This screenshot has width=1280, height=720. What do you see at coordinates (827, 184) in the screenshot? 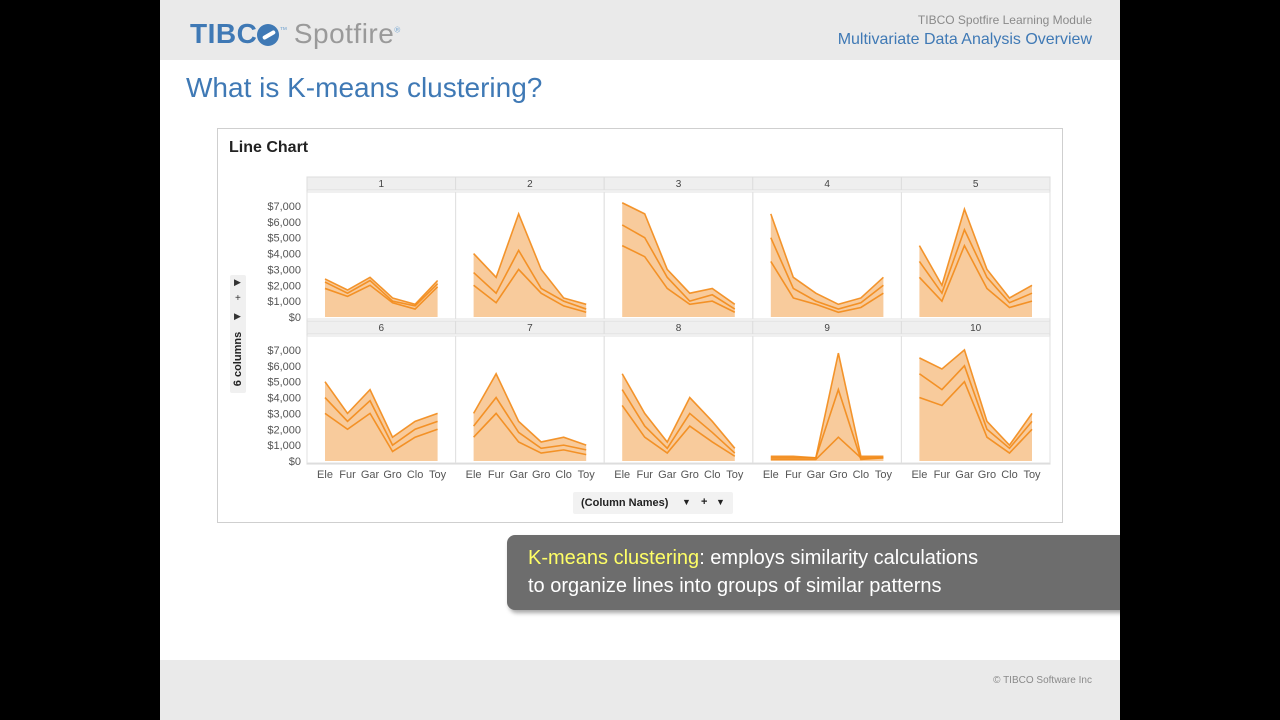
I see `panel-label: 4` at bounding box center [827, 184].